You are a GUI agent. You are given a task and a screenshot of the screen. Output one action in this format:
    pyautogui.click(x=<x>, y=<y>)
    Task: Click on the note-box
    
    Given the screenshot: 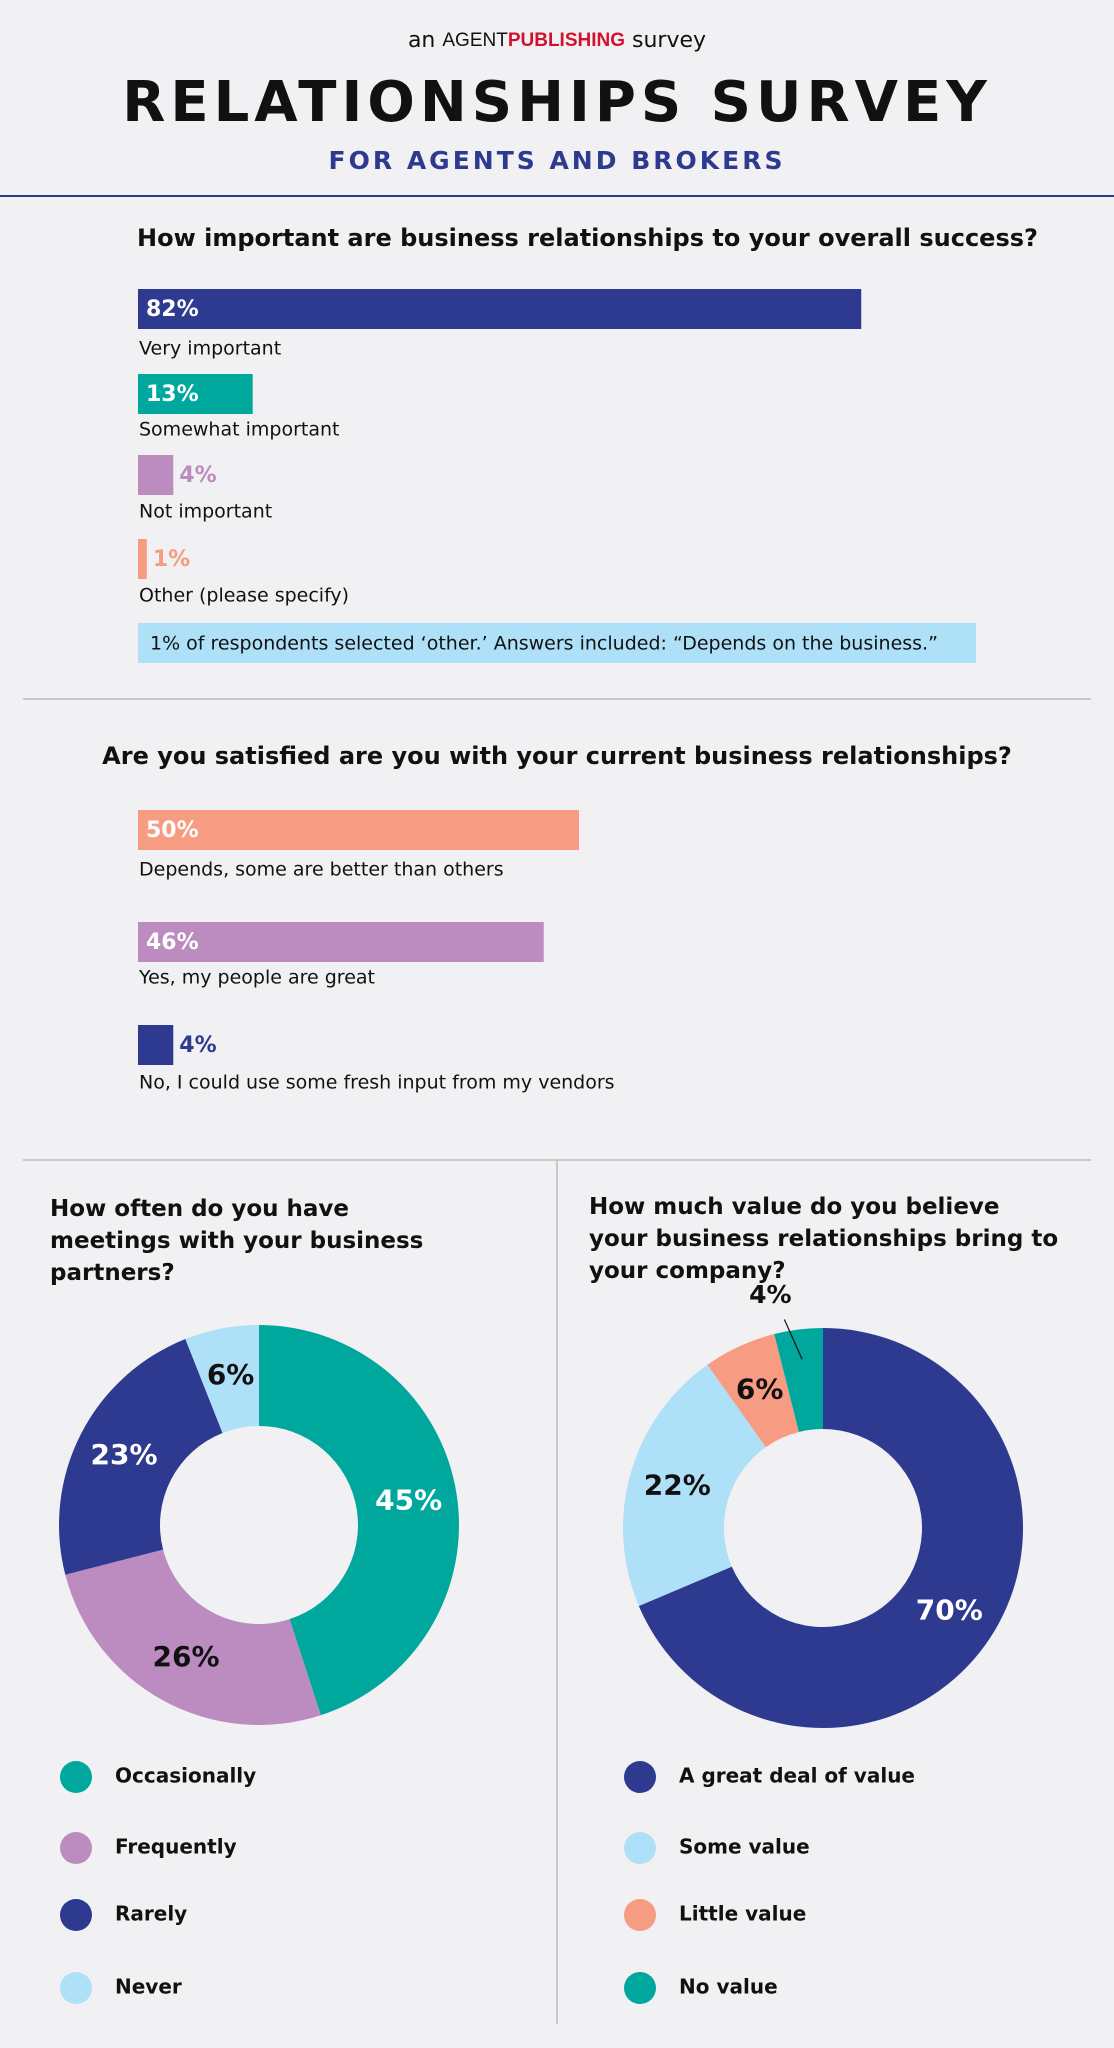 What is the action you would take?
    pyautogui.click(x=557, y=643)
    